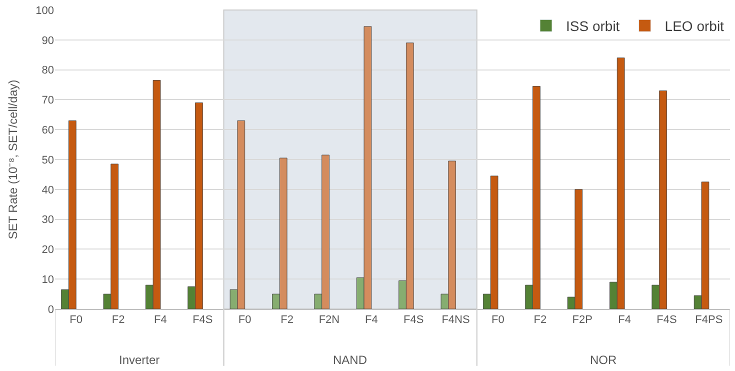 The image size is (735, 371). What do you see at coordinates (13, 160) in the screenshot?
I see `y-axis-title: SET Rate (10⁻⁸, SET/cell/day)` at bounding box center [13, 160].